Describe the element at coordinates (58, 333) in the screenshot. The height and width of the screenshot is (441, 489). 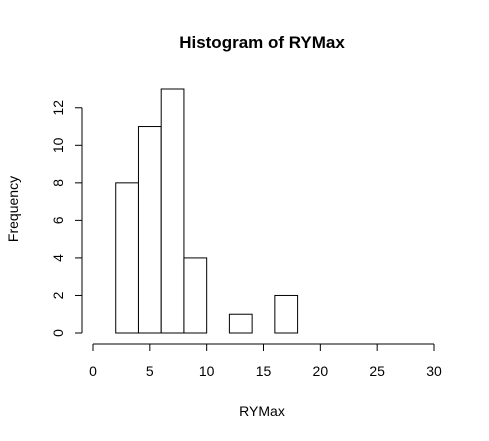
I see `y-tick-label-0: 0` at that location.